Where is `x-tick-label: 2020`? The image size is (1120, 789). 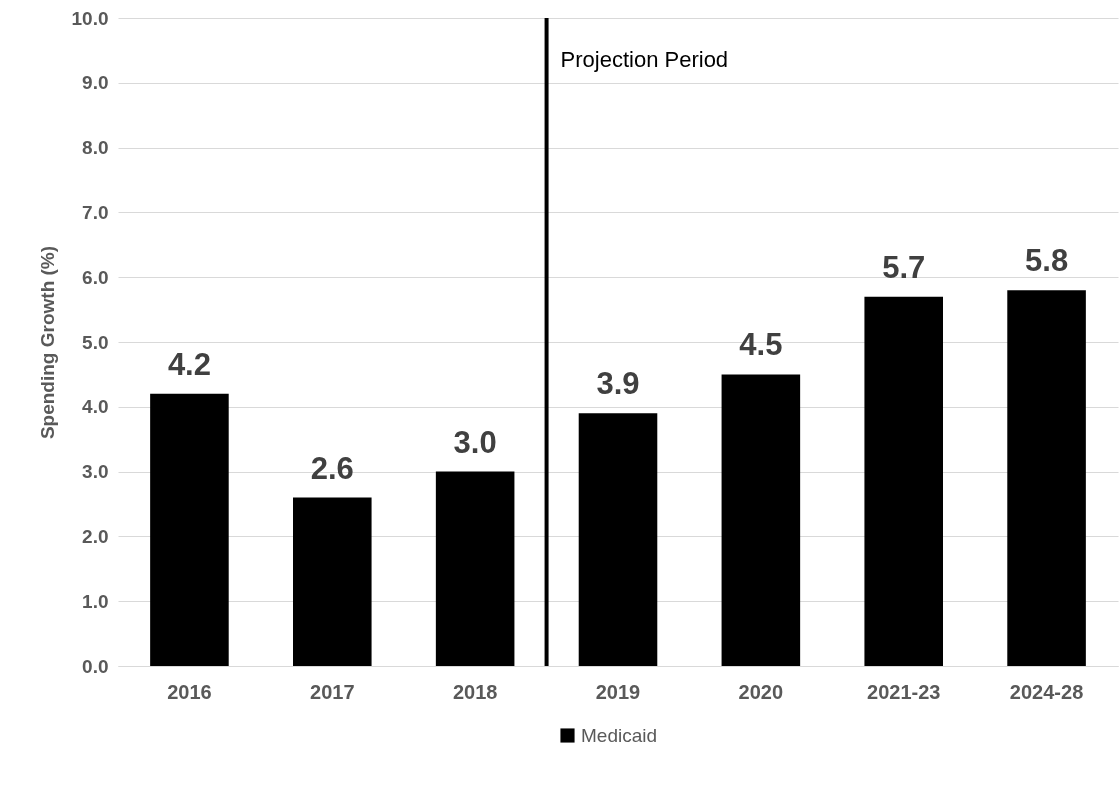 x-tick-label: 2020 is located at coordinates (761, 691).